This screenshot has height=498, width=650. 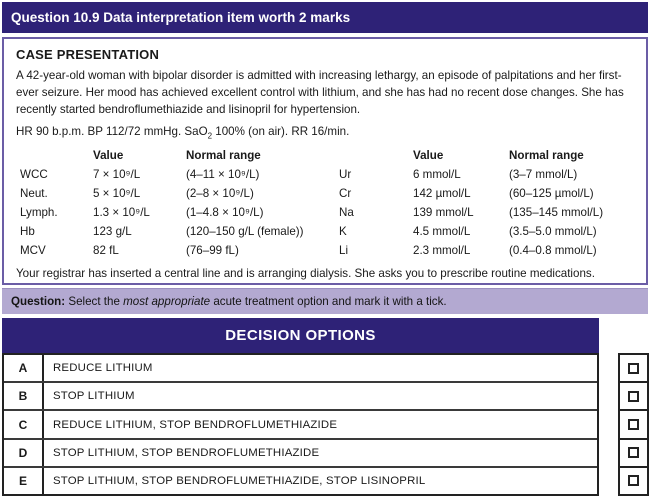 I want to click on option-letter: A, so click(x=24, y=368).